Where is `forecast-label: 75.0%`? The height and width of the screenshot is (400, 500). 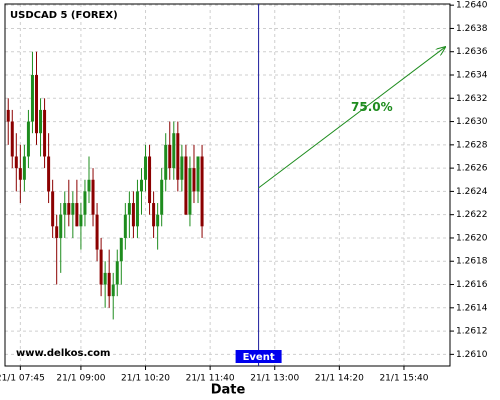 forecast-label: 75.0% is located at coordinates (372, 107).